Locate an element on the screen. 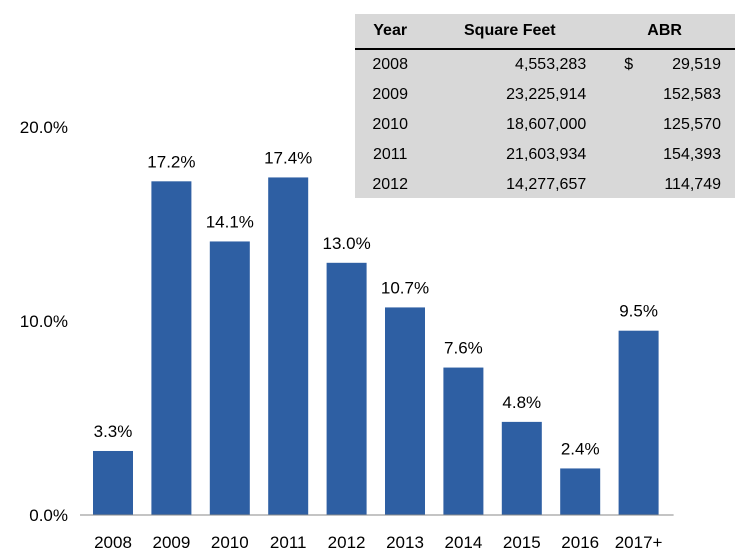 The height and width of the screenshot is (556, 750). y-tick-label: 10.0% is located at coordinates (44, 321).